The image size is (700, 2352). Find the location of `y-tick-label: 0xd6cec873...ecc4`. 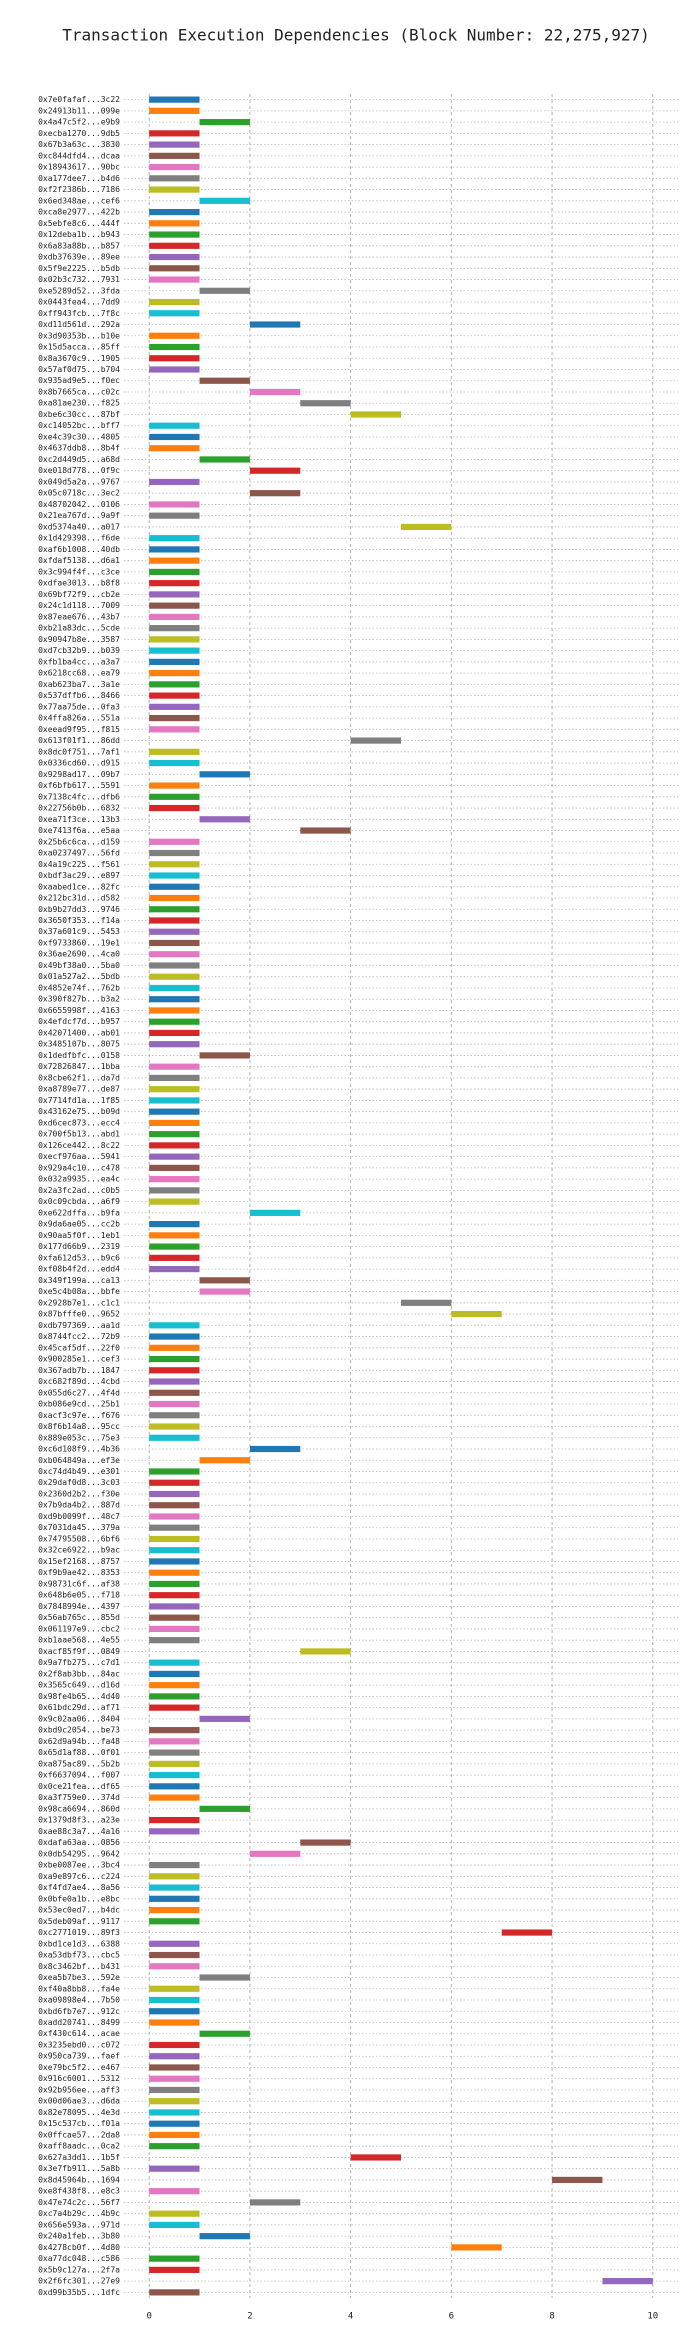

y-tick-label: 0xd6cec873...ecc4 is located at coordinates (79, 1122).